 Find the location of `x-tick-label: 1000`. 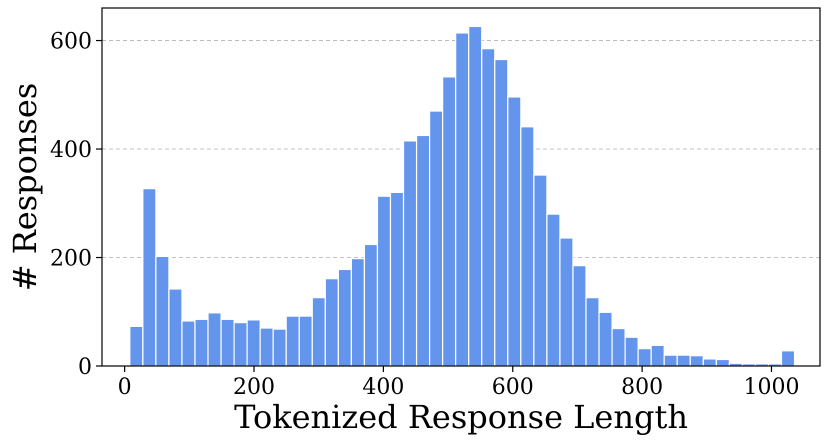

x-tick-label: 1000 is located at coordinates (771, 387).